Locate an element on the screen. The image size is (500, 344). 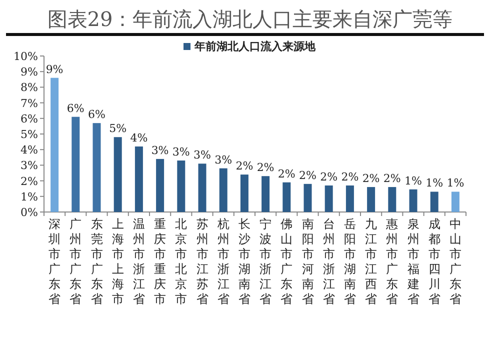
x-tick-label: 九江市江西省 is located at coordinates (371, 261).